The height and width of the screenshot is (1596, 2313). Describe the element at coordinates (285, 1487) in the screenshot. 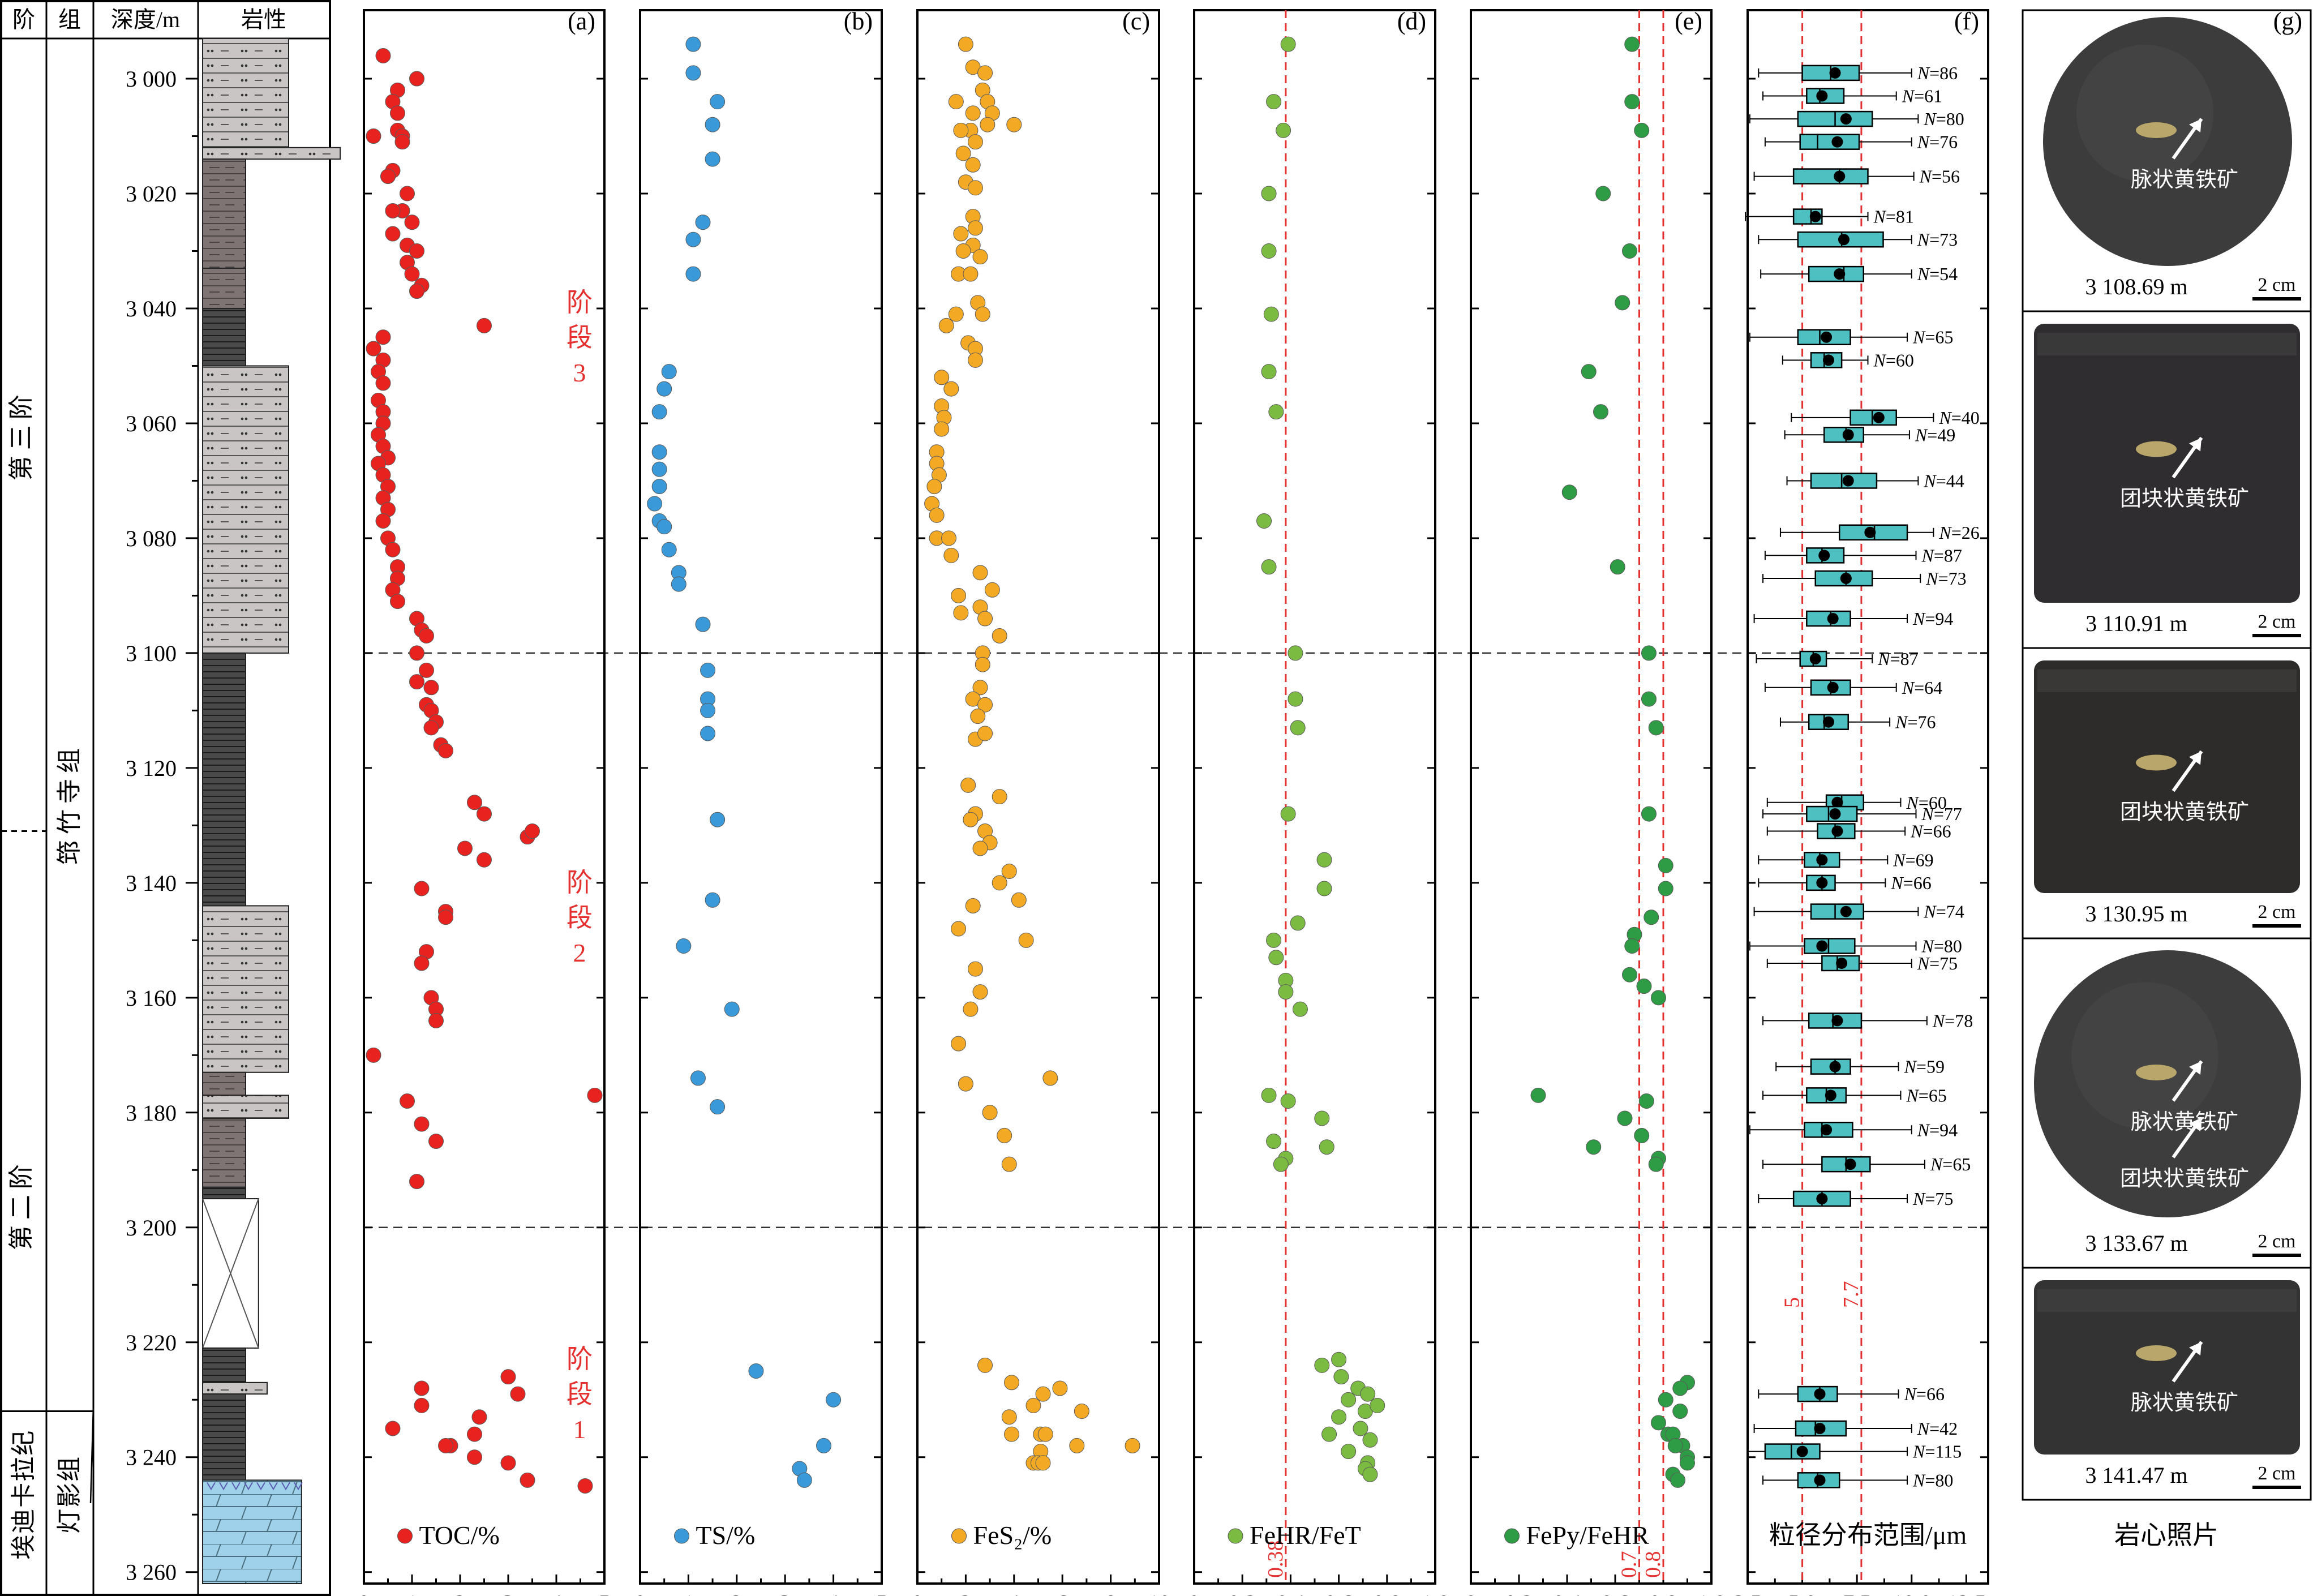

I see `dolomite-mark` at that location.